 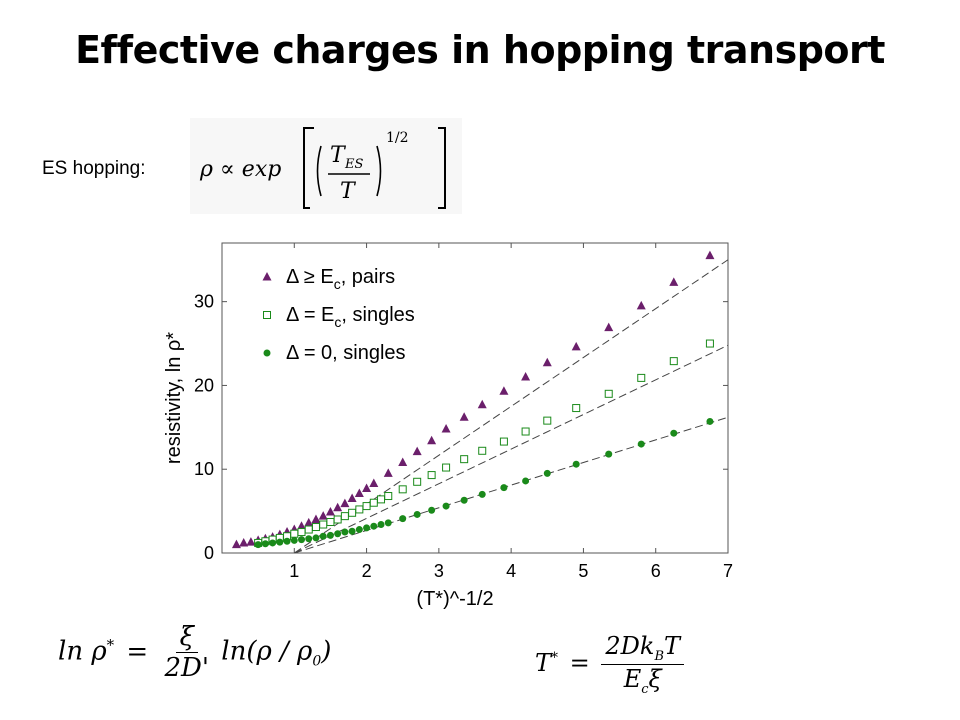 What do you see at coordinates (204, 302) in the screenshot?
I see `y-tick-label: 30` at bounding box center [204, 302].